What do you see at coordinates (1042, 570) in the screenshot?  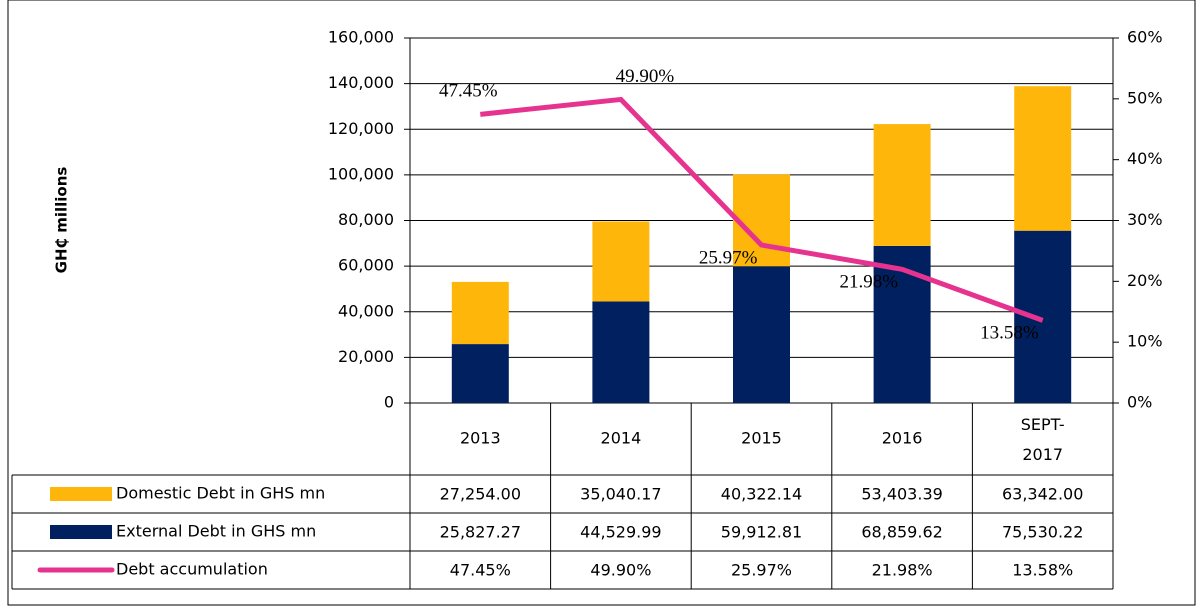 I see `table-cell: 13.58%` at bounding box center [1042, 570].